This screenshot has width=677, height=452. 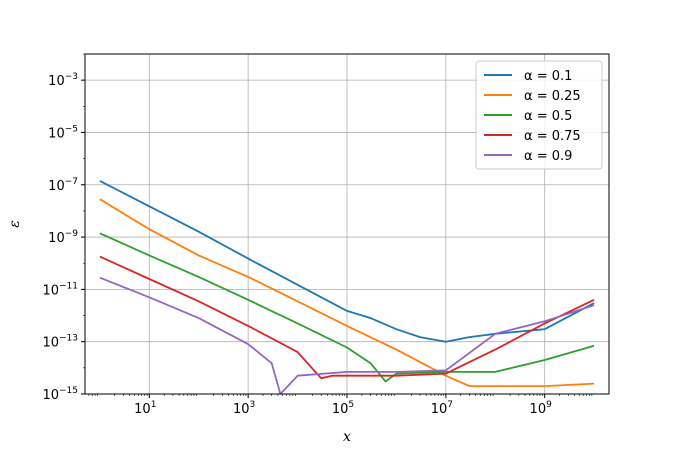 What do you see at coordinates (351, 405) in the screenshot?
I see `x-tick-exponent: 5` at bounding box center [351, 405].